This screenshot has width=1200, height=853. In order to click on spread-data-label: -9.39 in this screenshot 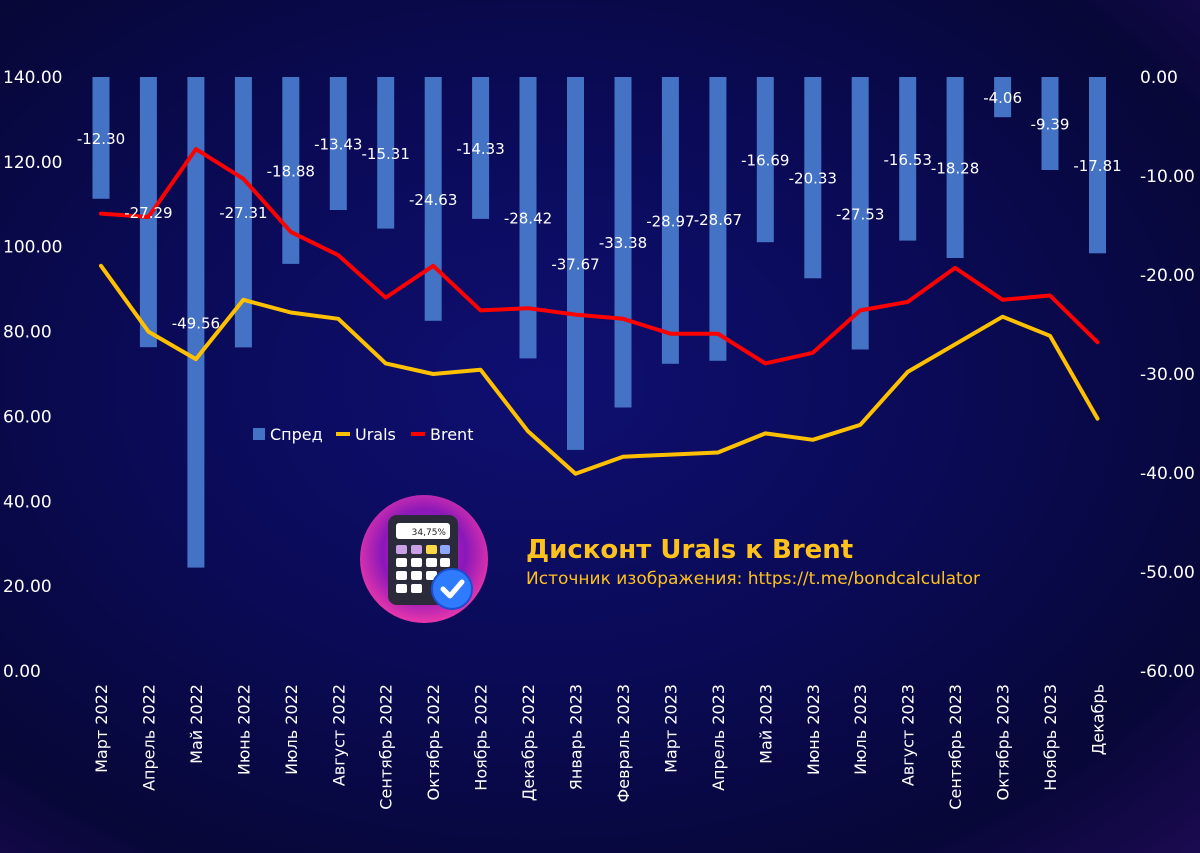, I will do `click(1050, 125)`.